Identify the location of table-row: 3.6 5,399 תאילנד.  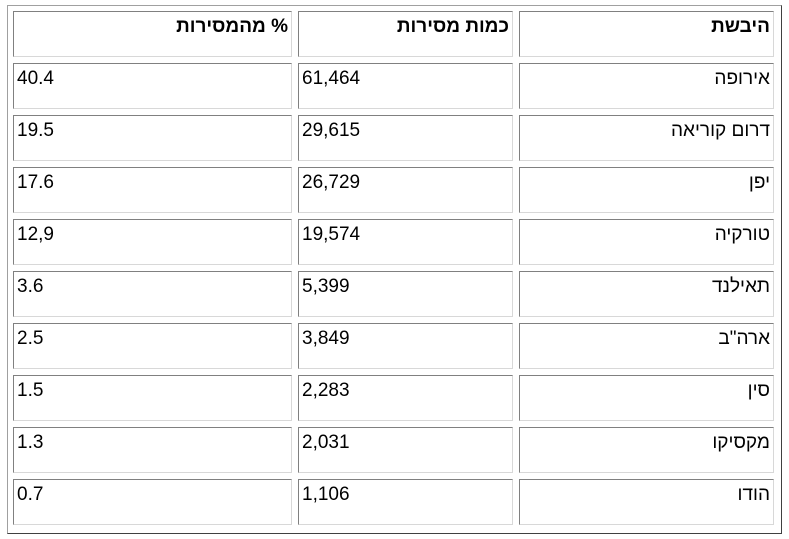
(393, 294).